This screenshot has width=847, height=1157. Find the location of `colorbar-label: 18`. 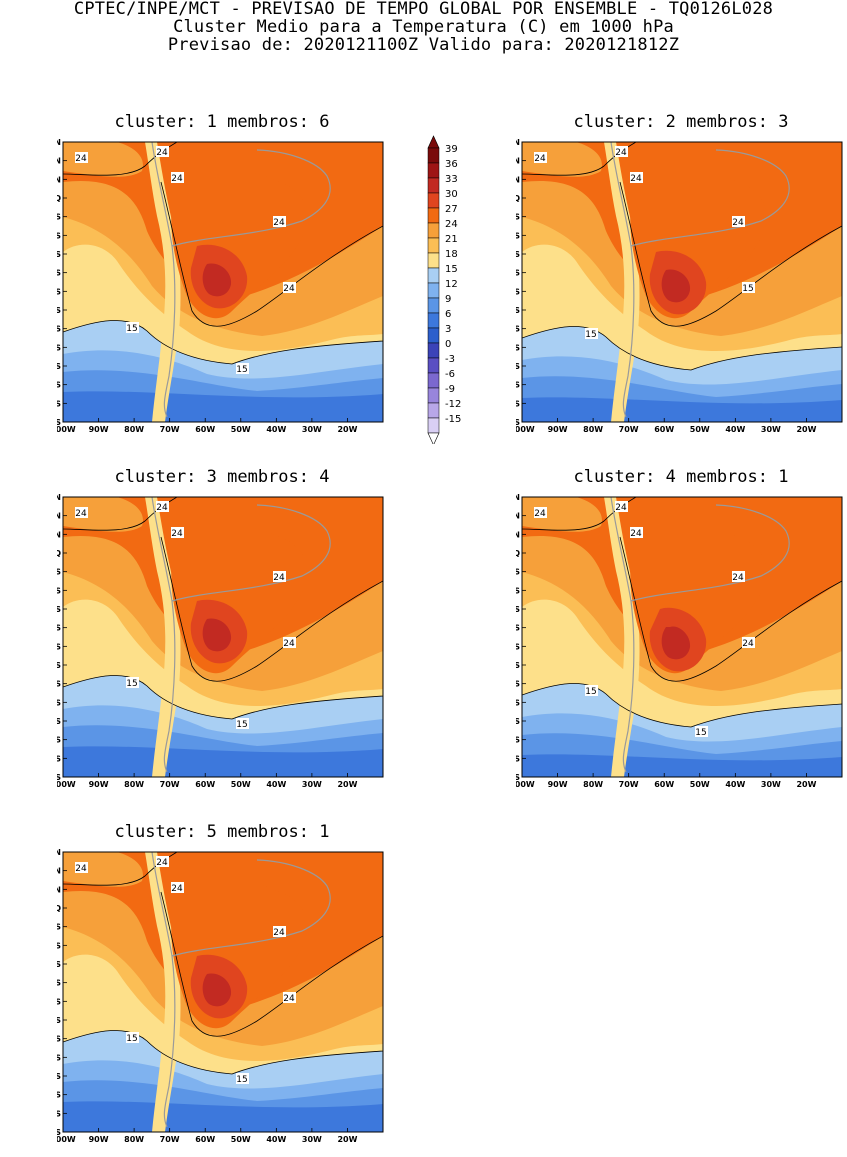

colorbar-label: 18 is located at coordinates (451, 254).